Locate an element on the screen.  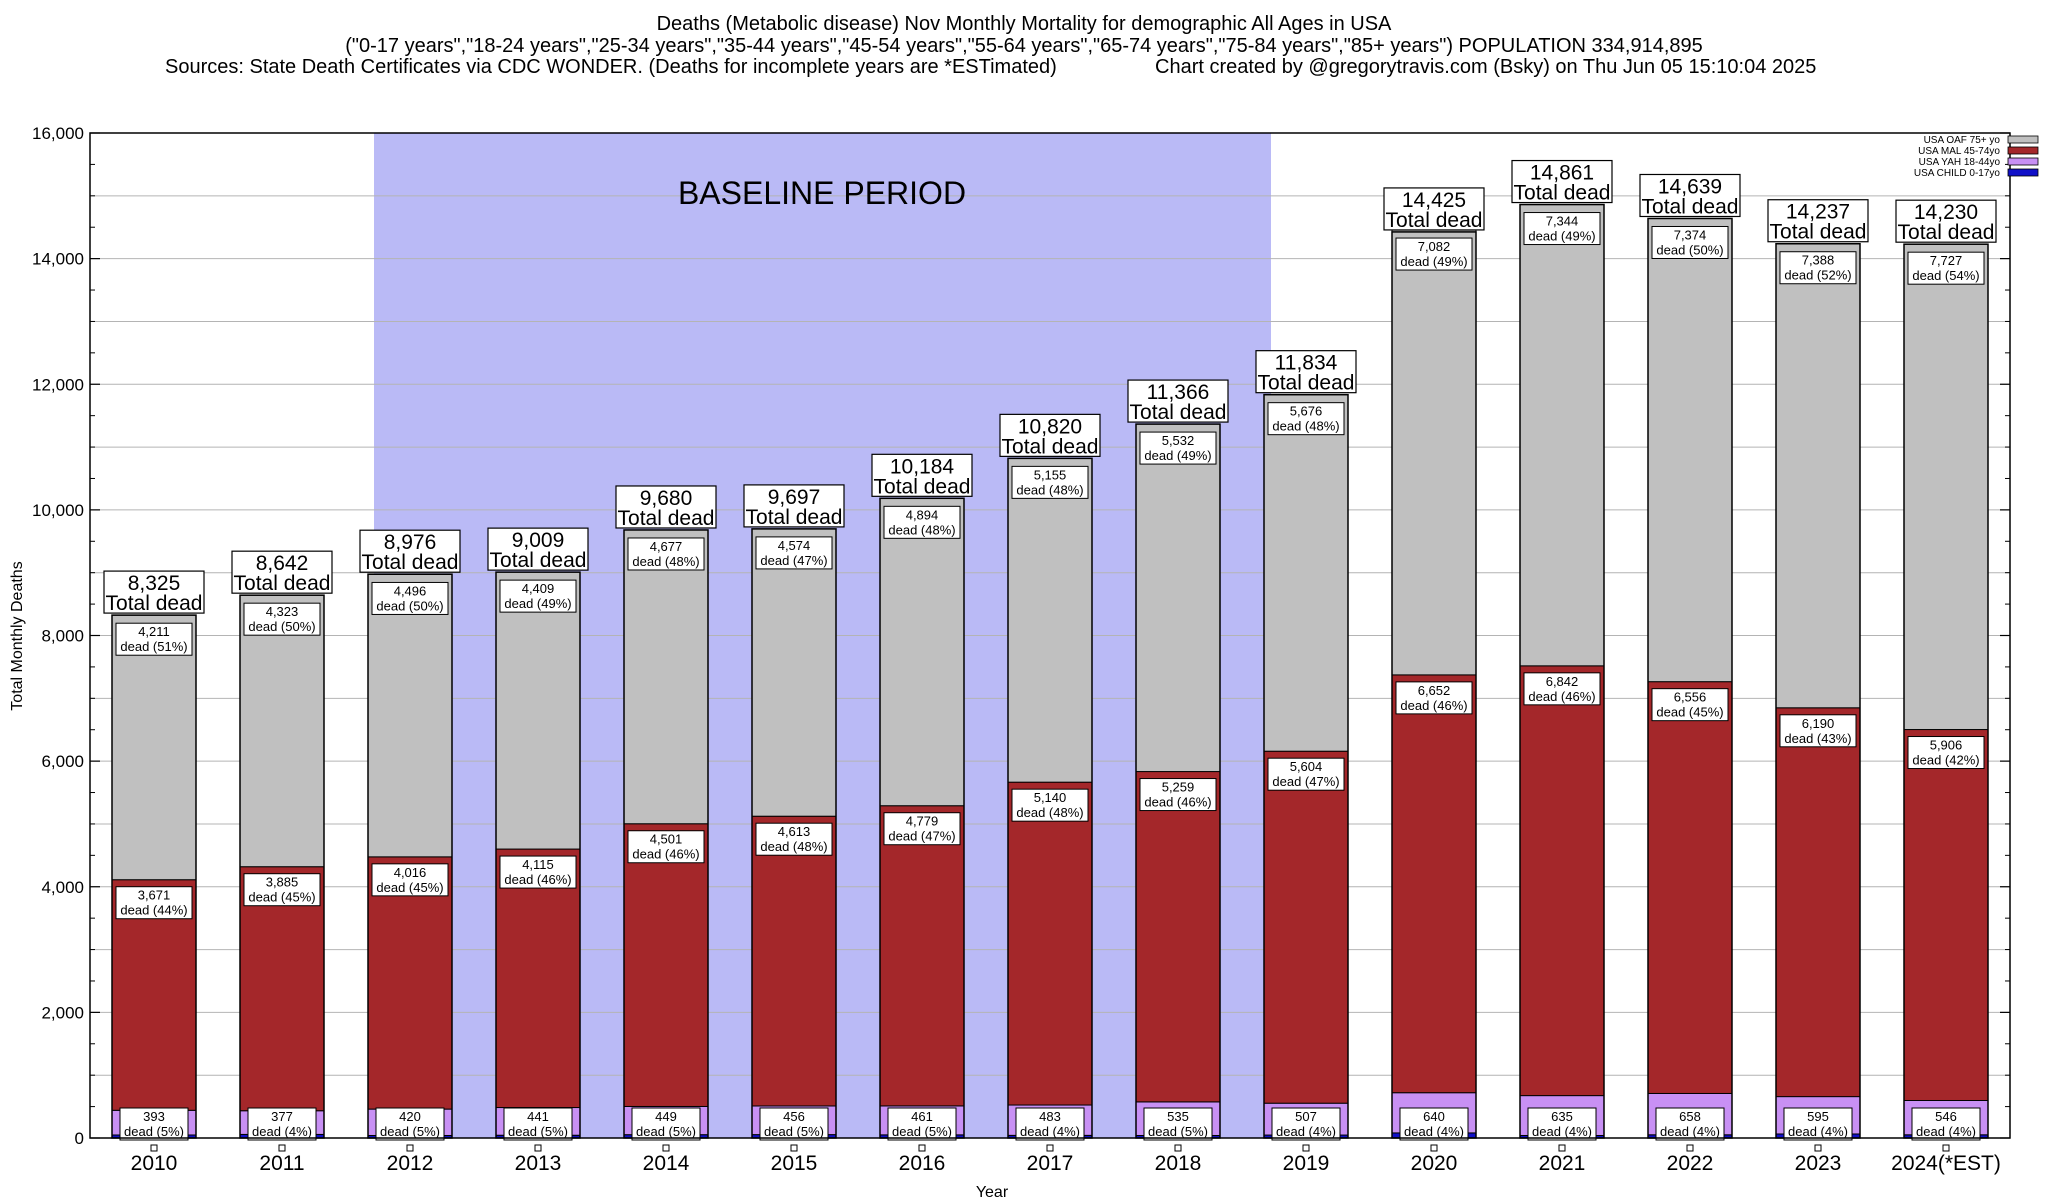
total-value: 14,425 is located at coordinates (1434, 200).